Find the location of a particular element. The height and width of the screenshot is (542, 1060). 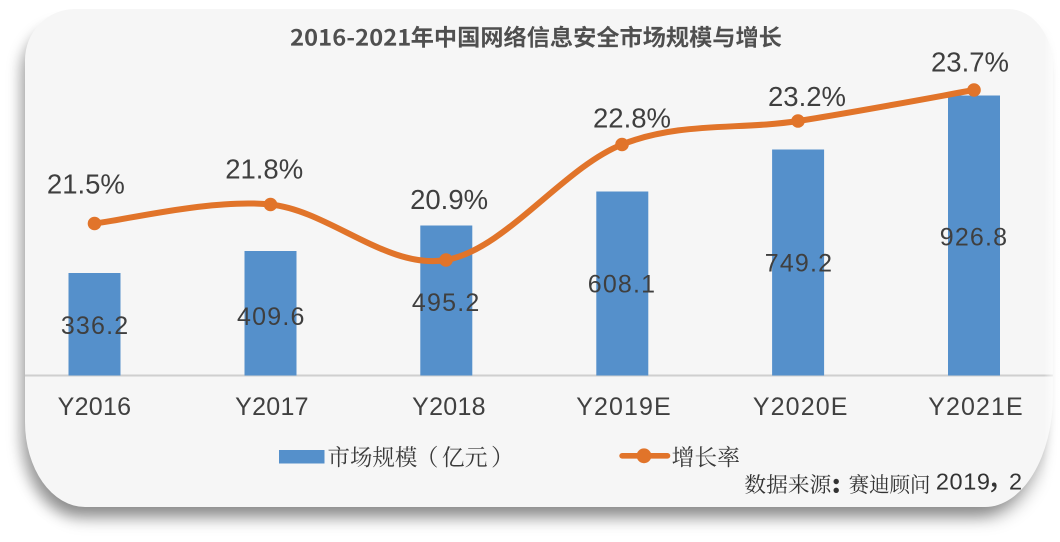

svg-text: 926.8 is located at coordinates (974, 238).